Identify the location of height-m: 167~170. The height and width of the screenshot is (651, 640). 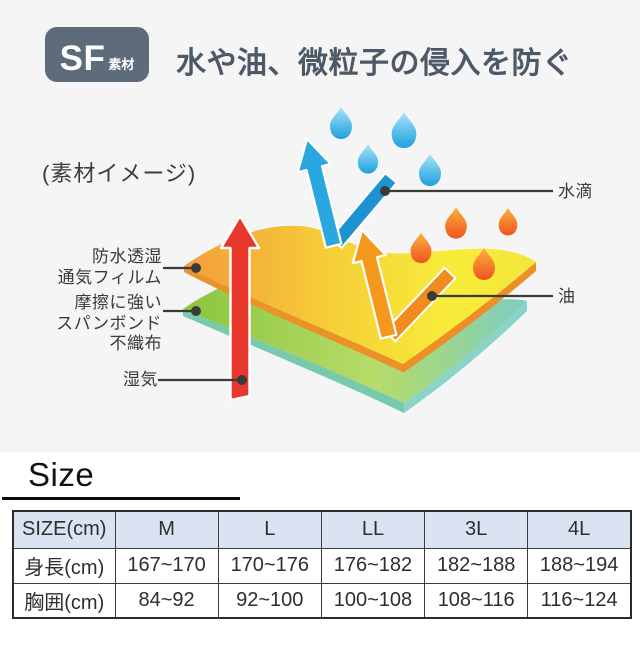
(166, 565).